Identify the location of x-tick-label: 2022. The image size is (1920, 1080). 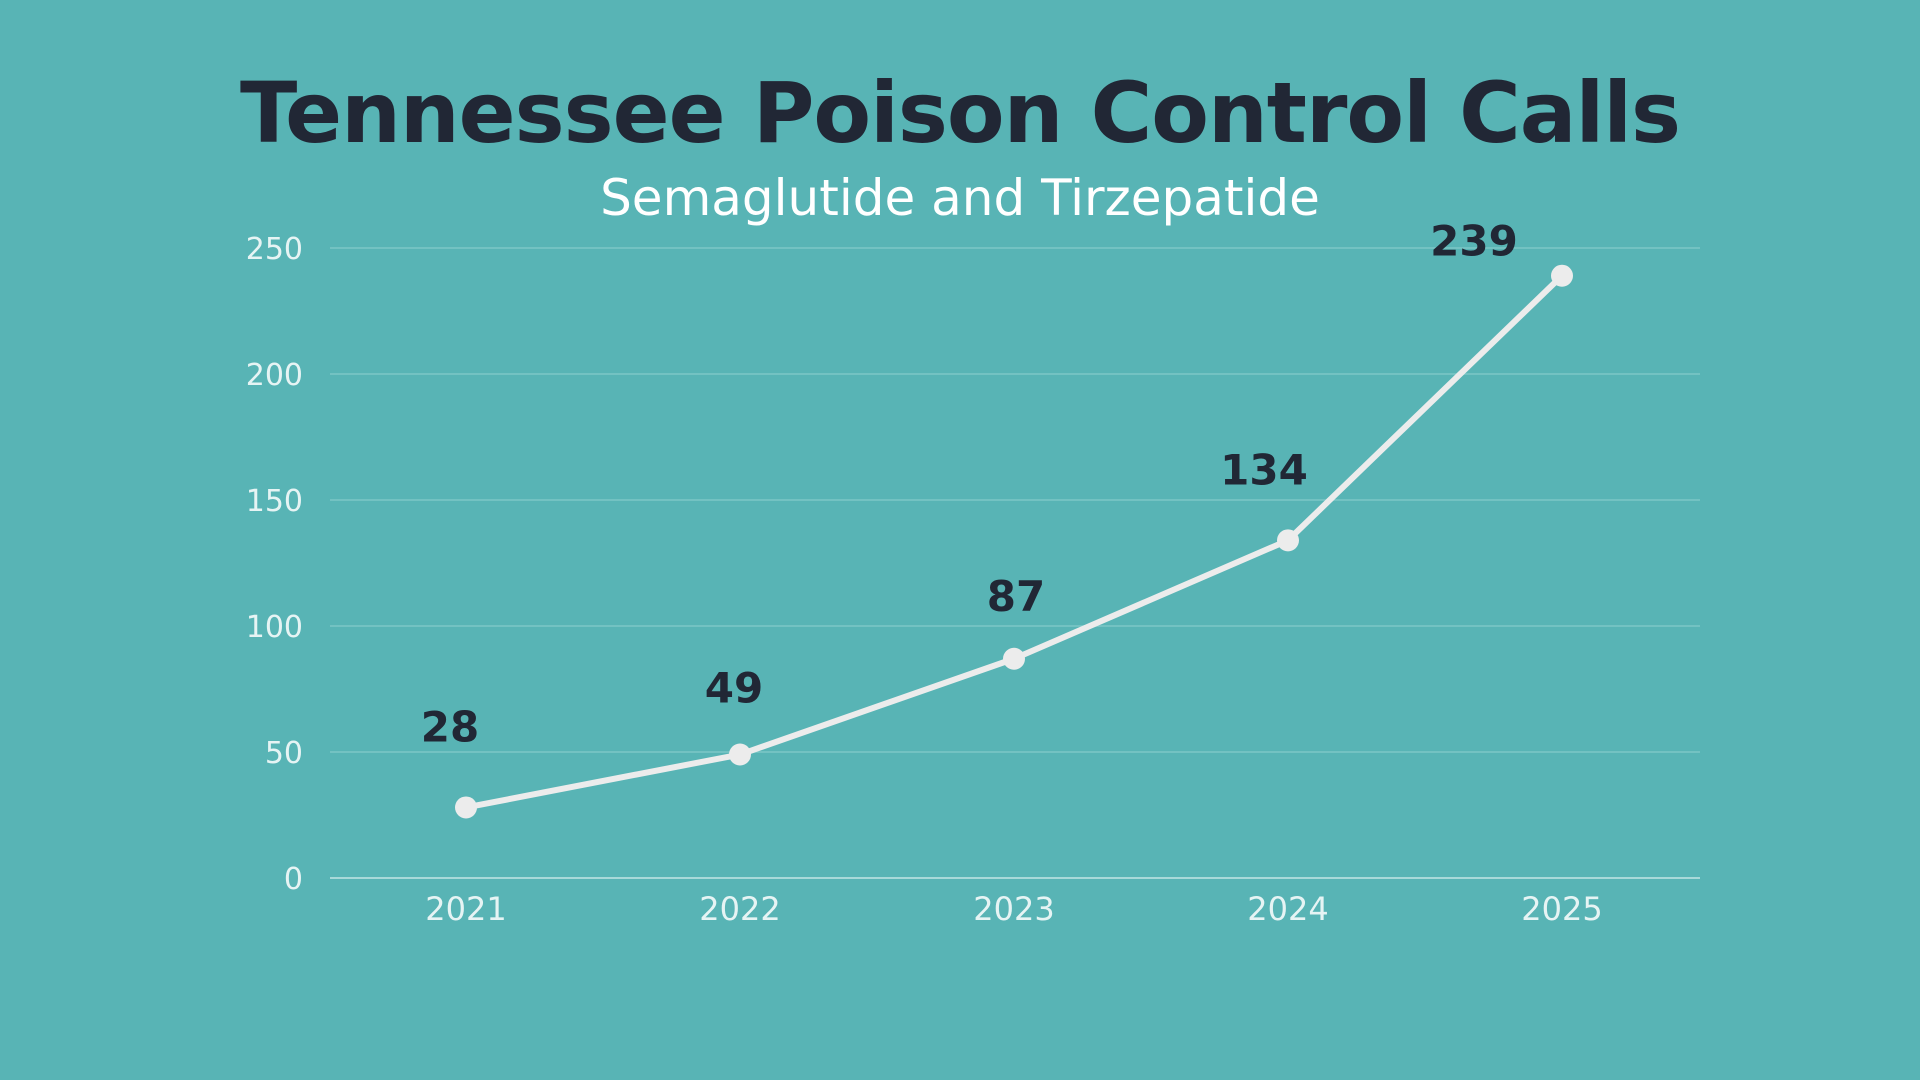
(739, 909).